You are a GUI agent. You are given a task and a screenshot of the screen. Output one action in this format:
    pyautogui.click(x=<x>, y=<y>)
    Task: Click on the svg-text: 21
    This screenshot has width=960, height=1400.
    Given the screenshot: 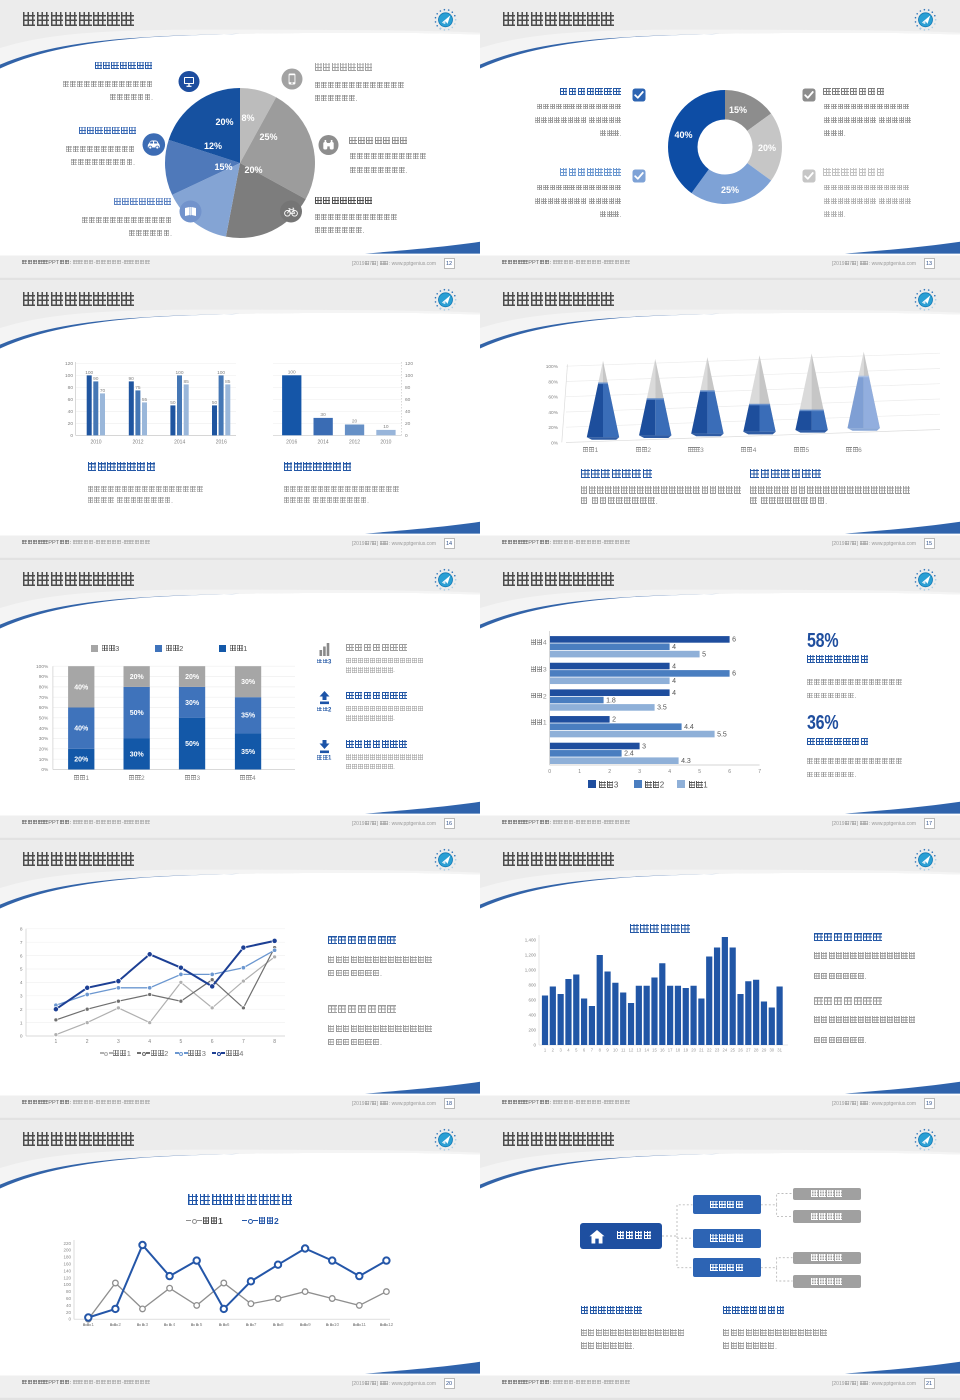 What is the action you would take?
    pyautogui.click(x=701, y=1050)
    